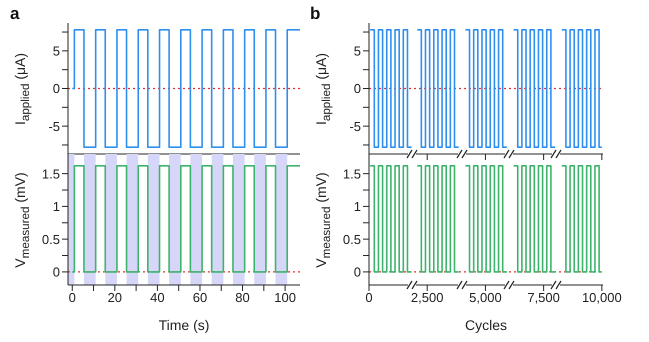  I want to click on x-tick-label: 5,000, so click(485, 298).